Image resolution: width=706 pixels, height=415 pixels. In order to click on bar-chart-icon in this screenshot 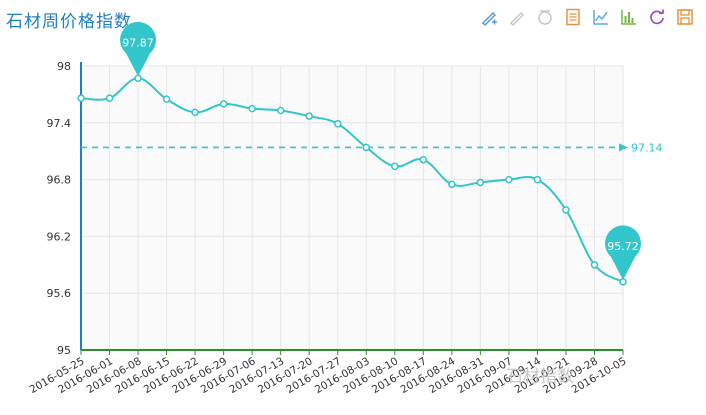, I will do `click(629, 17)`.